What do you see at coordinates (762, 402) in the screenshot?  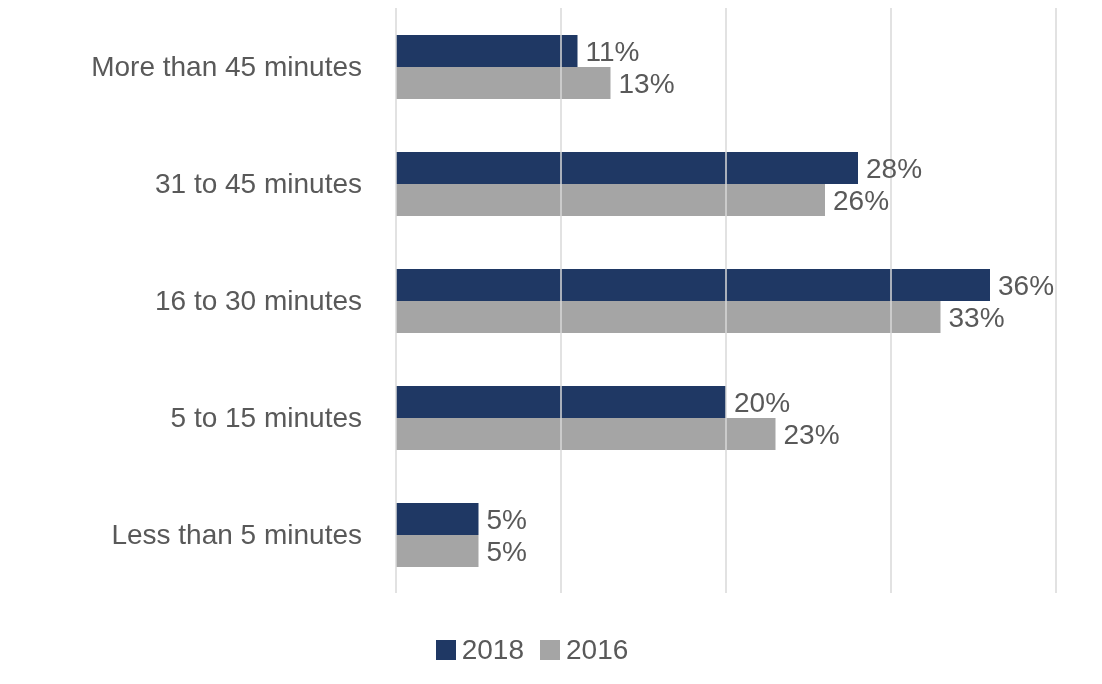 I see `data-label: 20%` at bounding box center [762, 402].